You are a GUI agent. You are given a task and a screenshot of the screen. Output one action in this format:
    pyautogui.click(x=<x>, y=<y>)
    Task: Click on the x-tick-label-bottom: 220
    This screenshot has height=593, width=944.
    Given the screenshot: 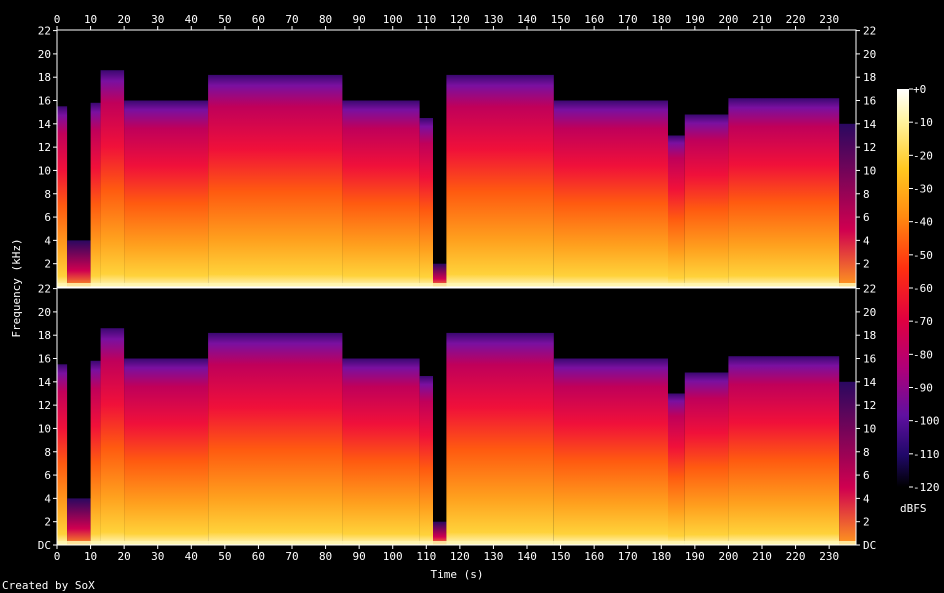 What is the action you would take?
    pyautogui.click(x=796, y=556)
    